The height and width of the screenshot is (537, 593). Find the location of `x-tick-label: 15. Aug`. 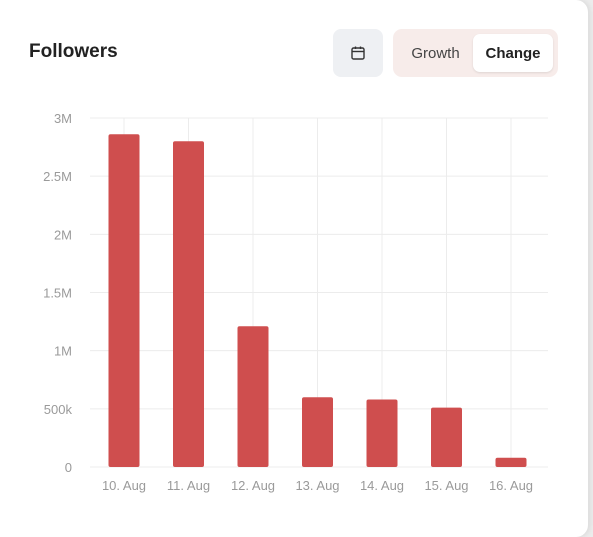

x-tick-label: 15. Aug is located at coordinates (446, 485).